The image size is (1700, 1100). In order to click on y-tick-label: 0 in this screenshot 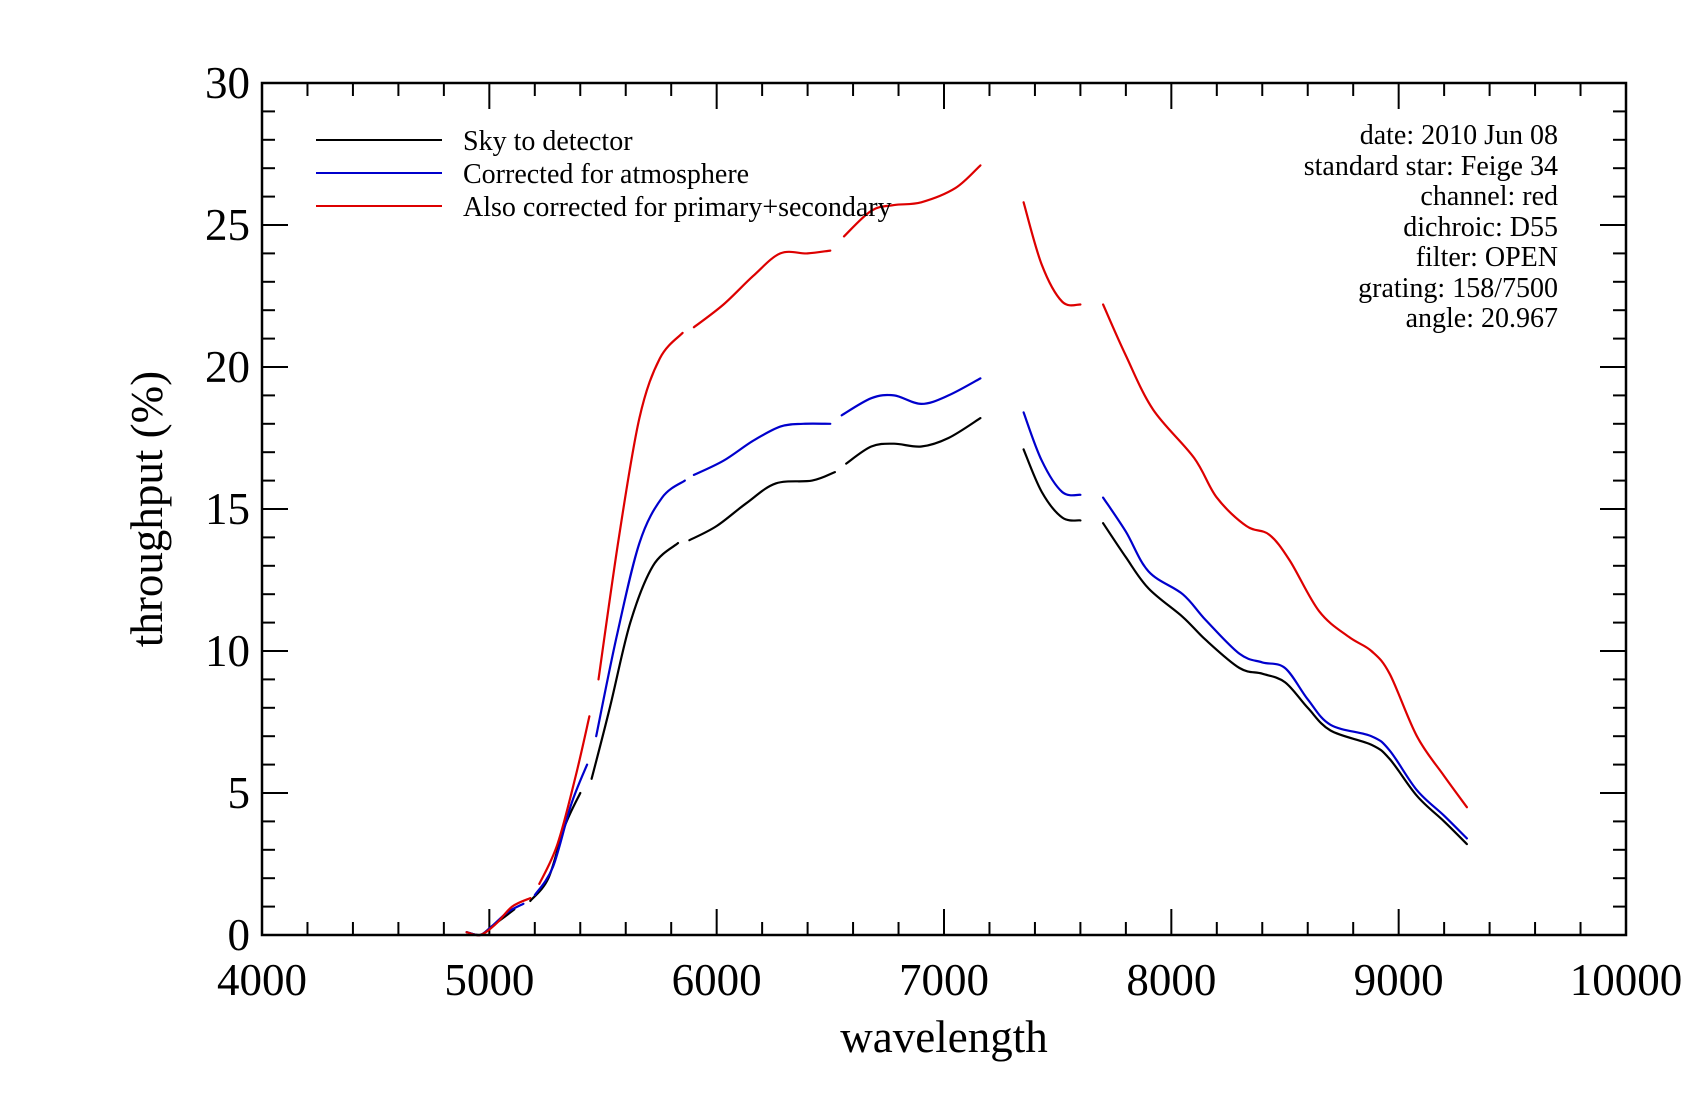, I will do `click(239, 935)`.